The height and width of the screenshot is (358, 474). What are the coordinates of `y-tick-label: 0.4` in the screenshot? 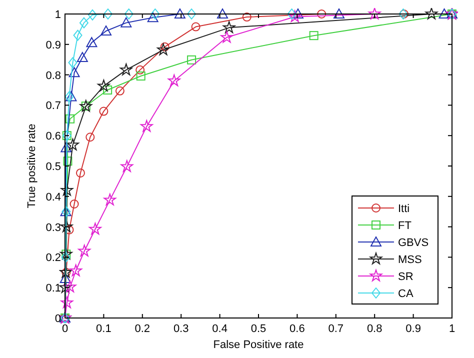 It's located at (53, 197).